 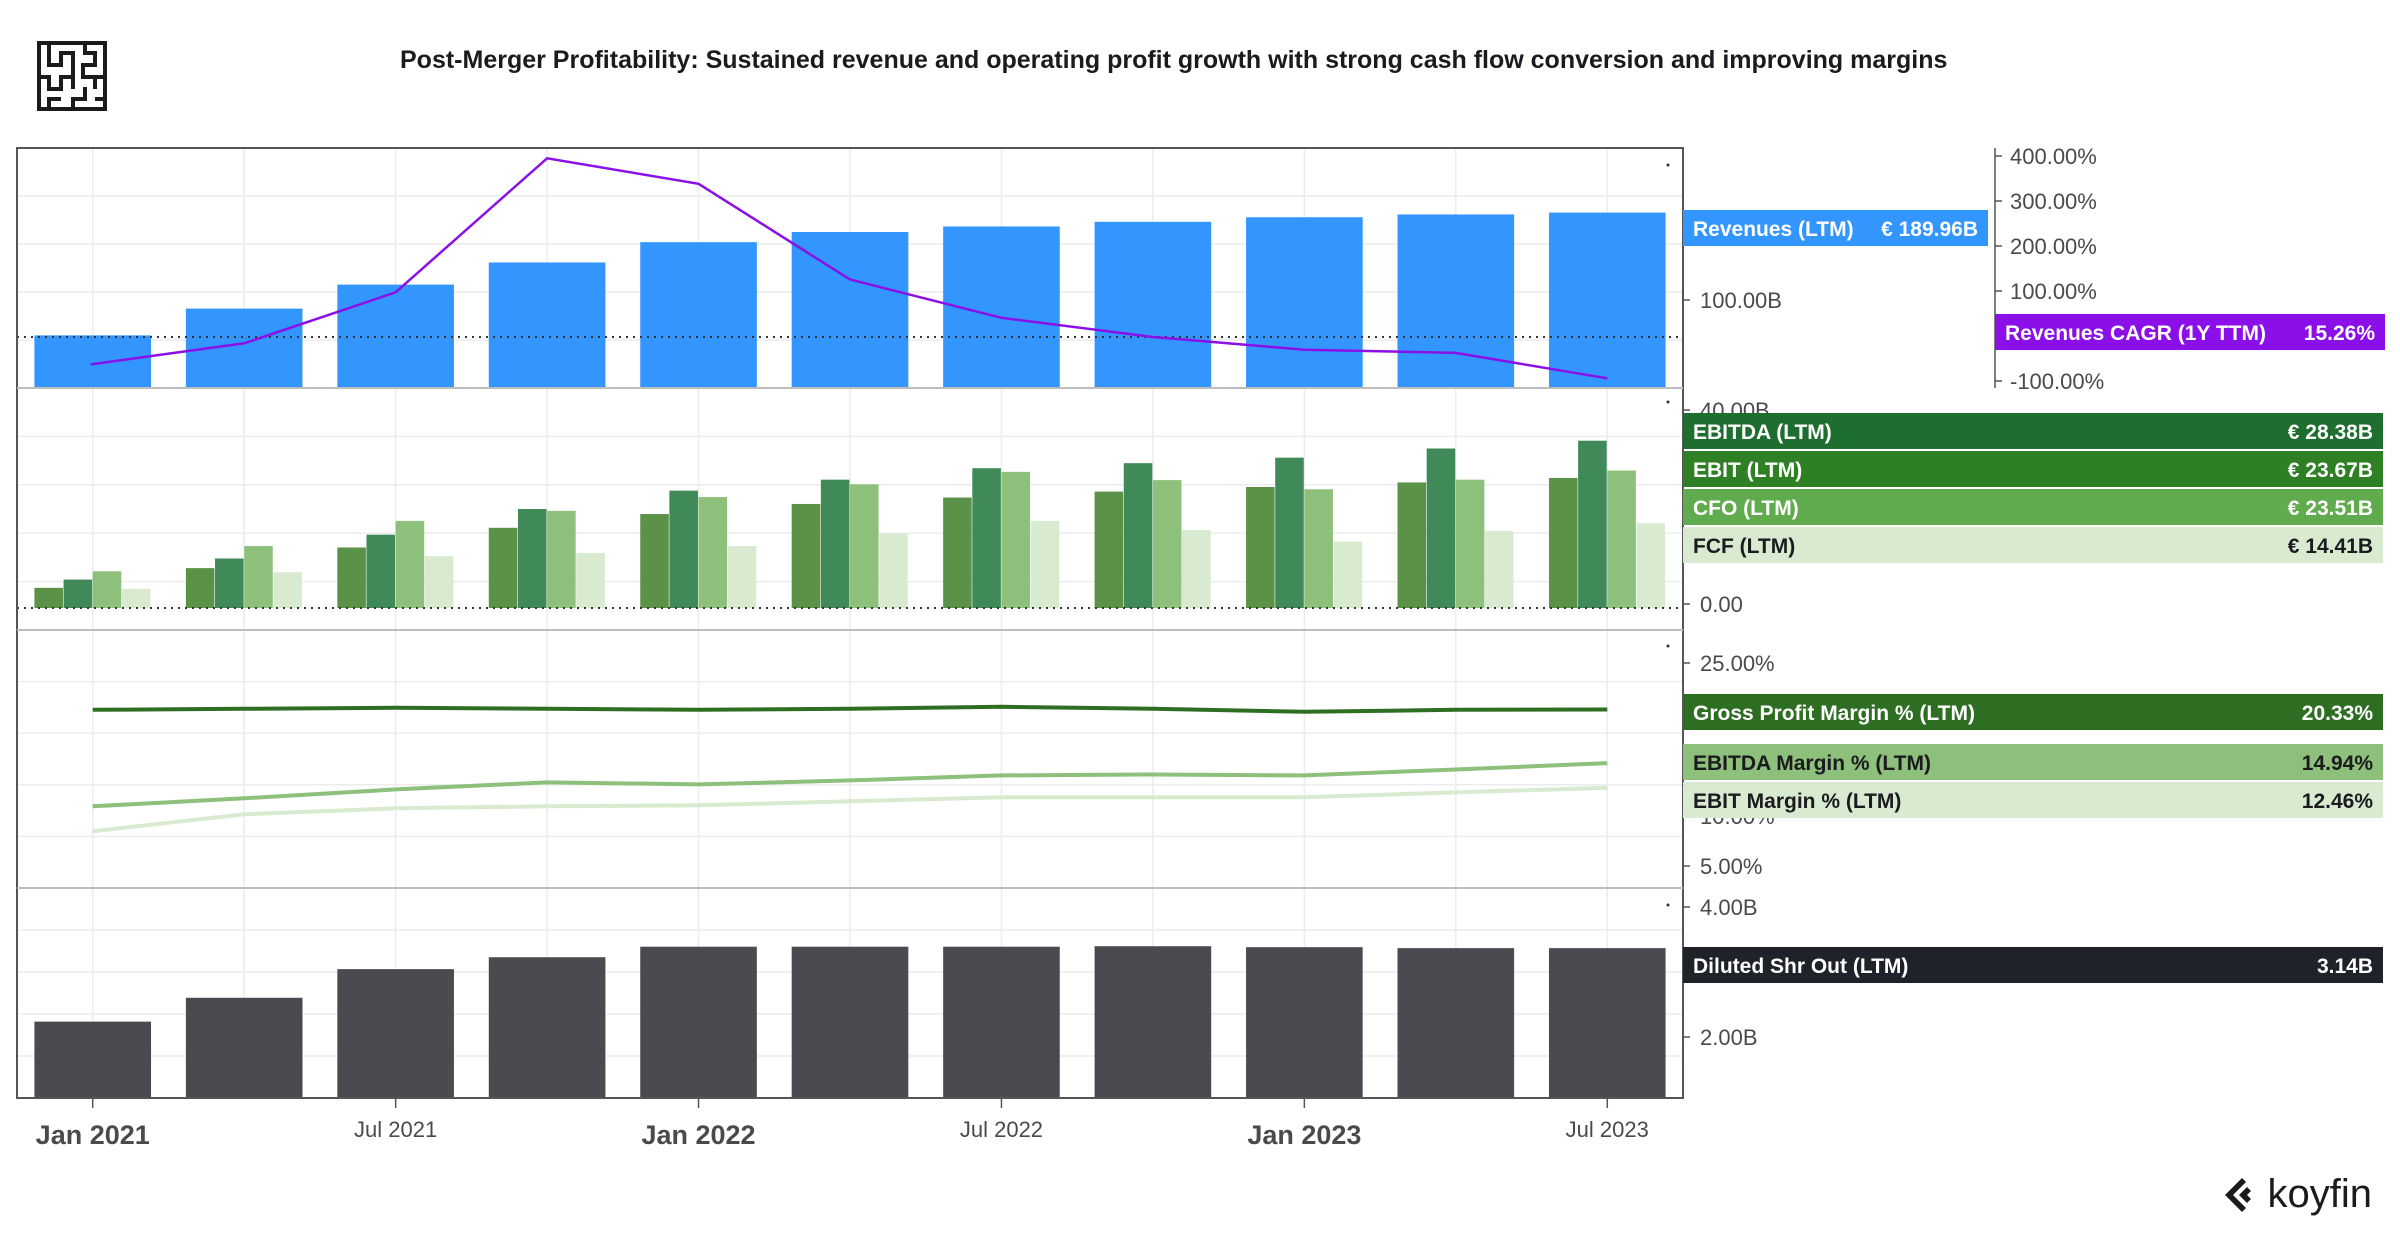 What do you see at coordinates (1747, 470) in the screenshot?
I see `series-label-name: EBIT (LTM)` at bounding box center [1747, 470].